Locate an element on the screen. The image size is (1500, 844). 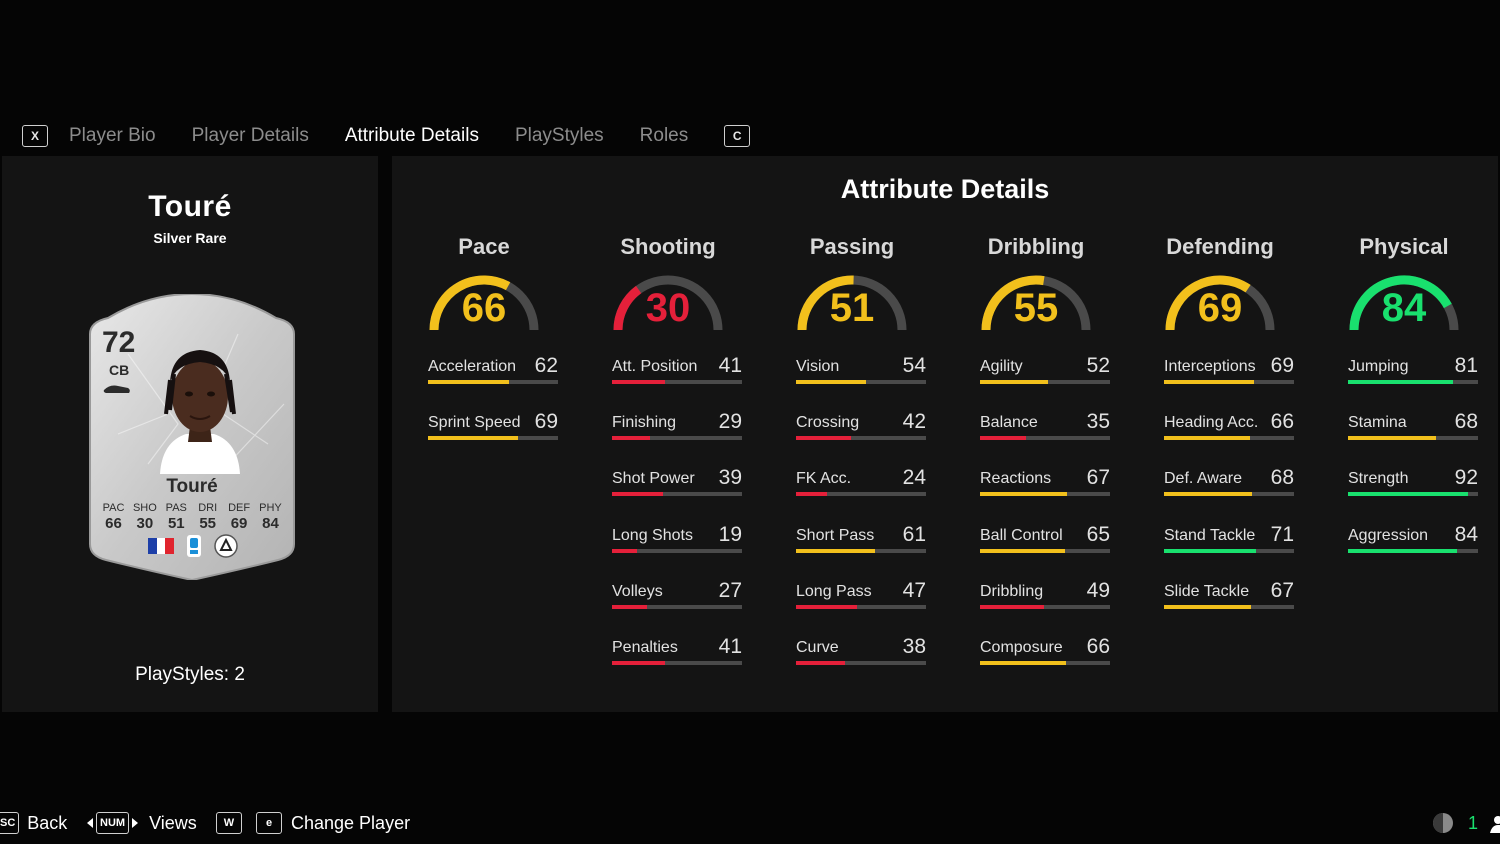
attribute-row: Stamina 68 is located at coordinates (1413, 425).